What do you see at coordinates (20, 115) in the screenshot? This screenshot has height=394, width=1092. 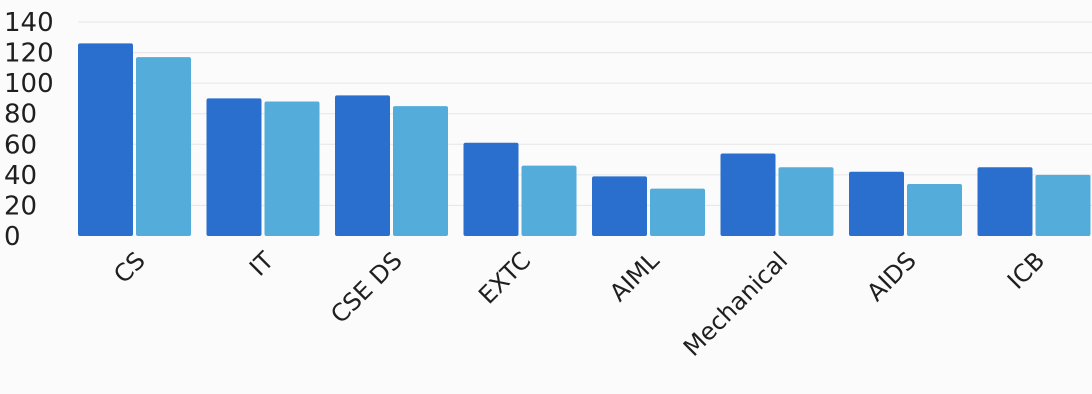 I see `y-tick-label: 80` at bounding box center [20, 115].